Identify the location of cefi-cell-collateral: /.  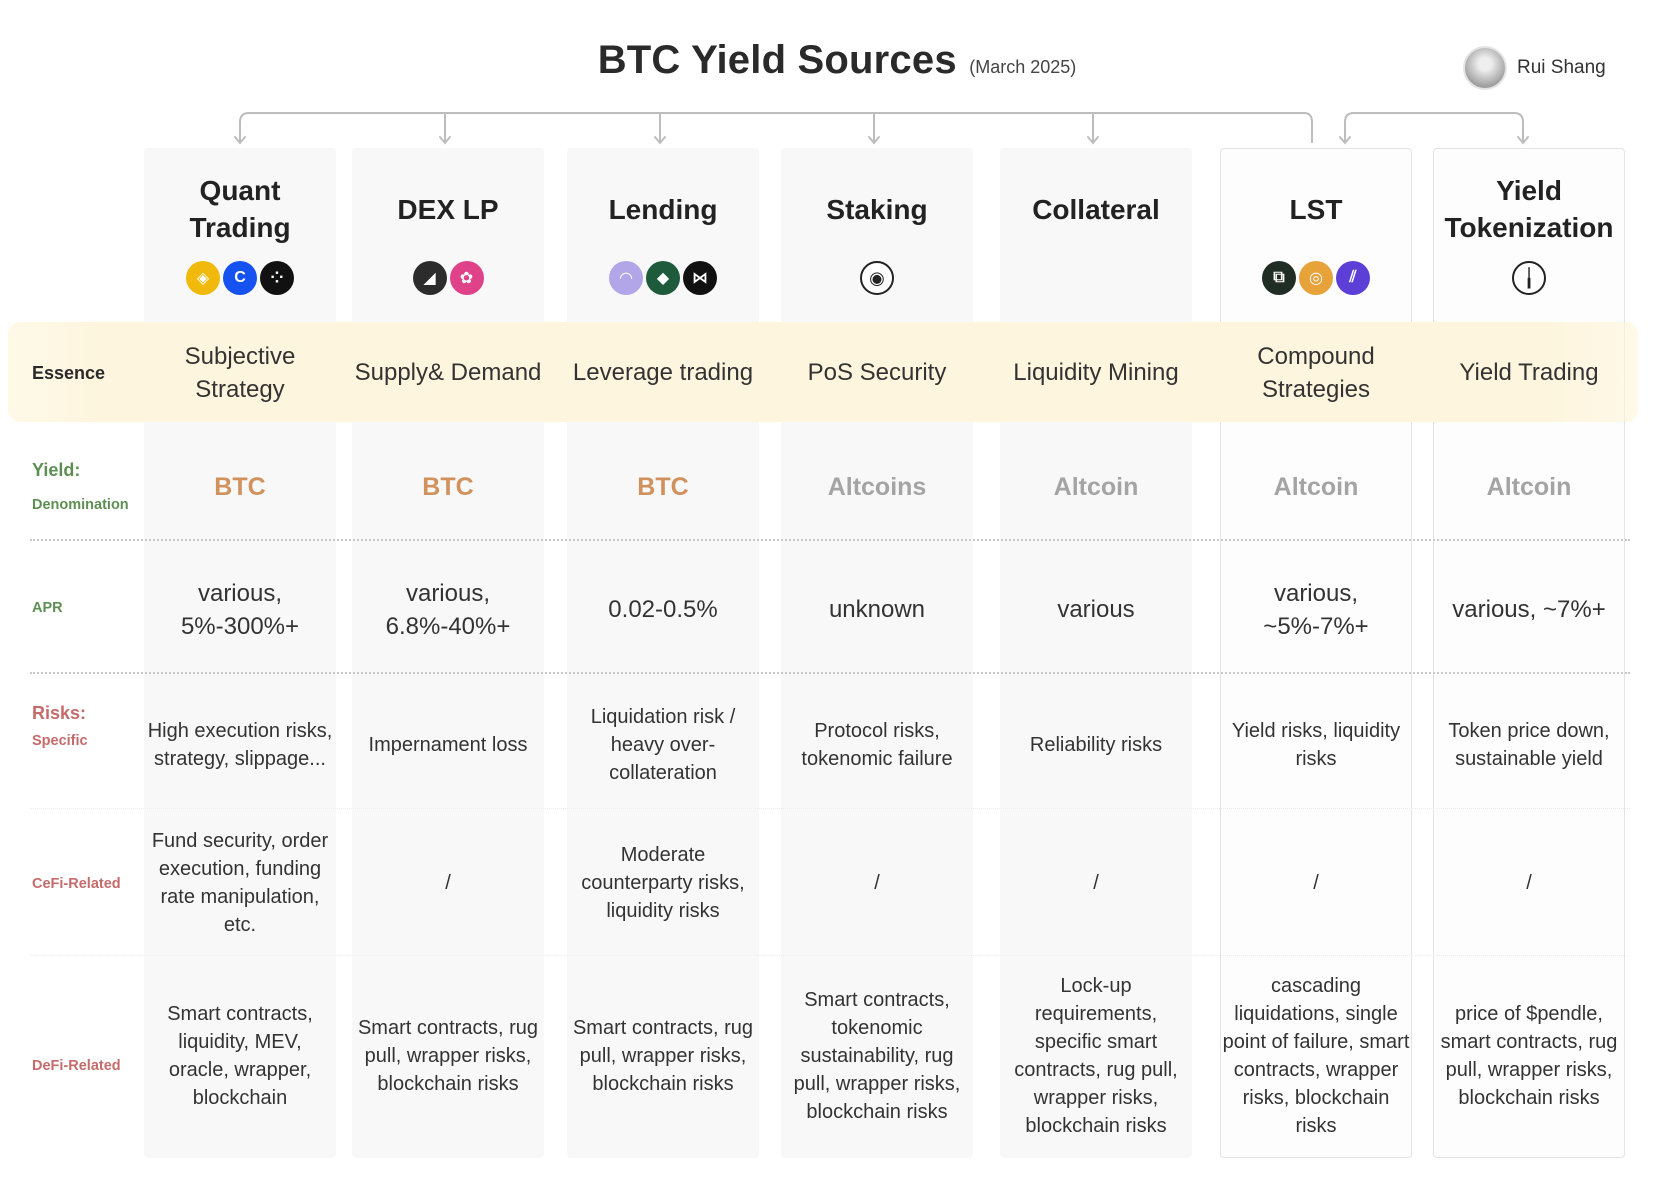
(1096, 883).